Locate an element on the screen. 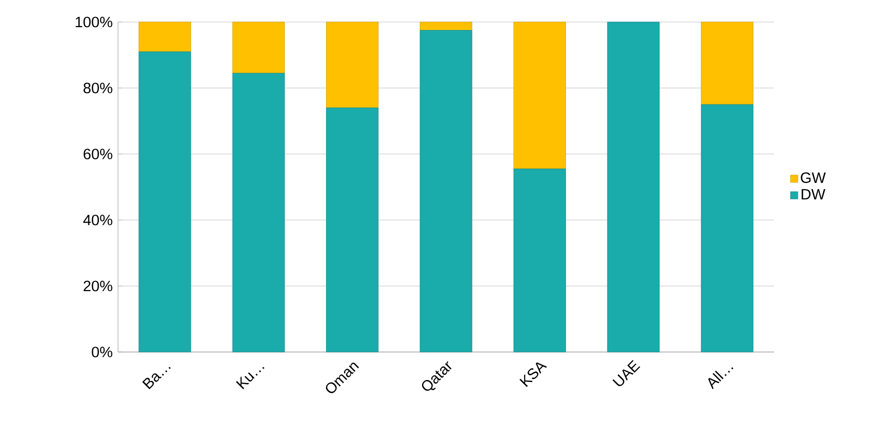  y-tick-label: 100% is located at coordinates (94, 22).